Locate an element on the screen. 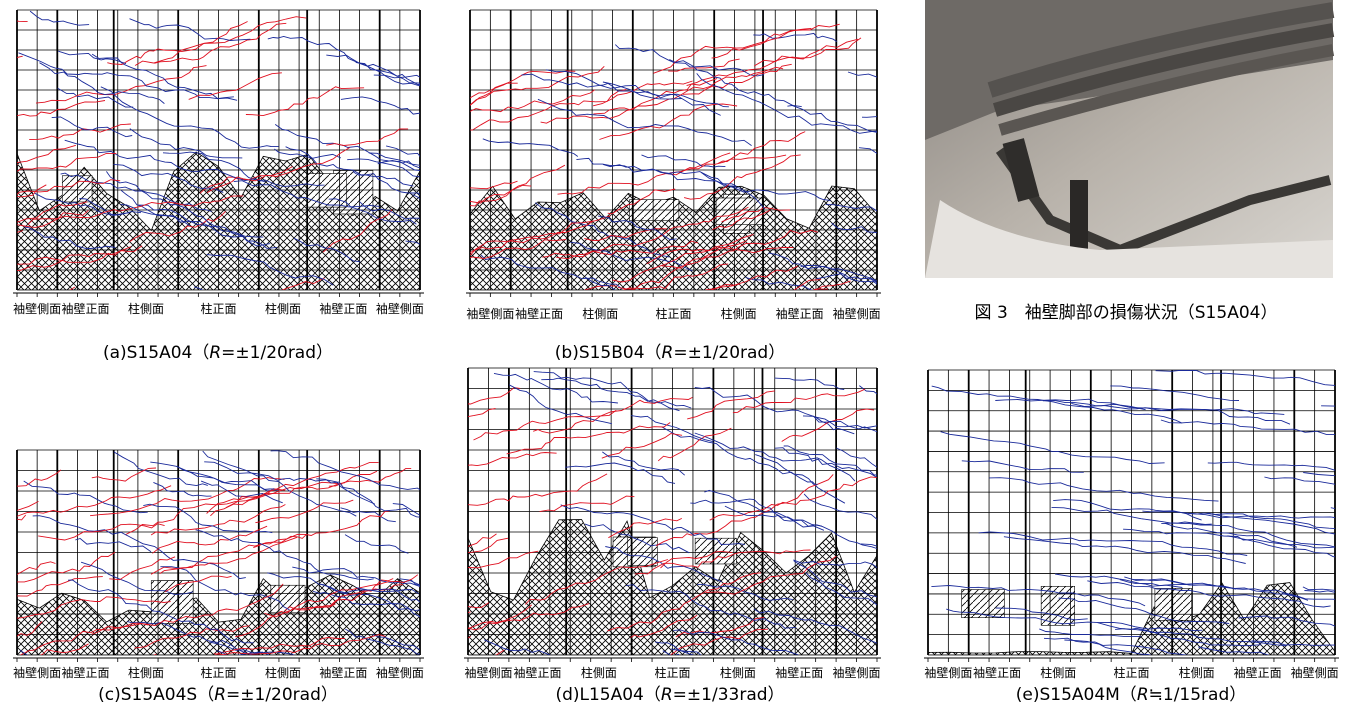  caption-part: (d)L15A04（ is located at coordinates (607, 695).